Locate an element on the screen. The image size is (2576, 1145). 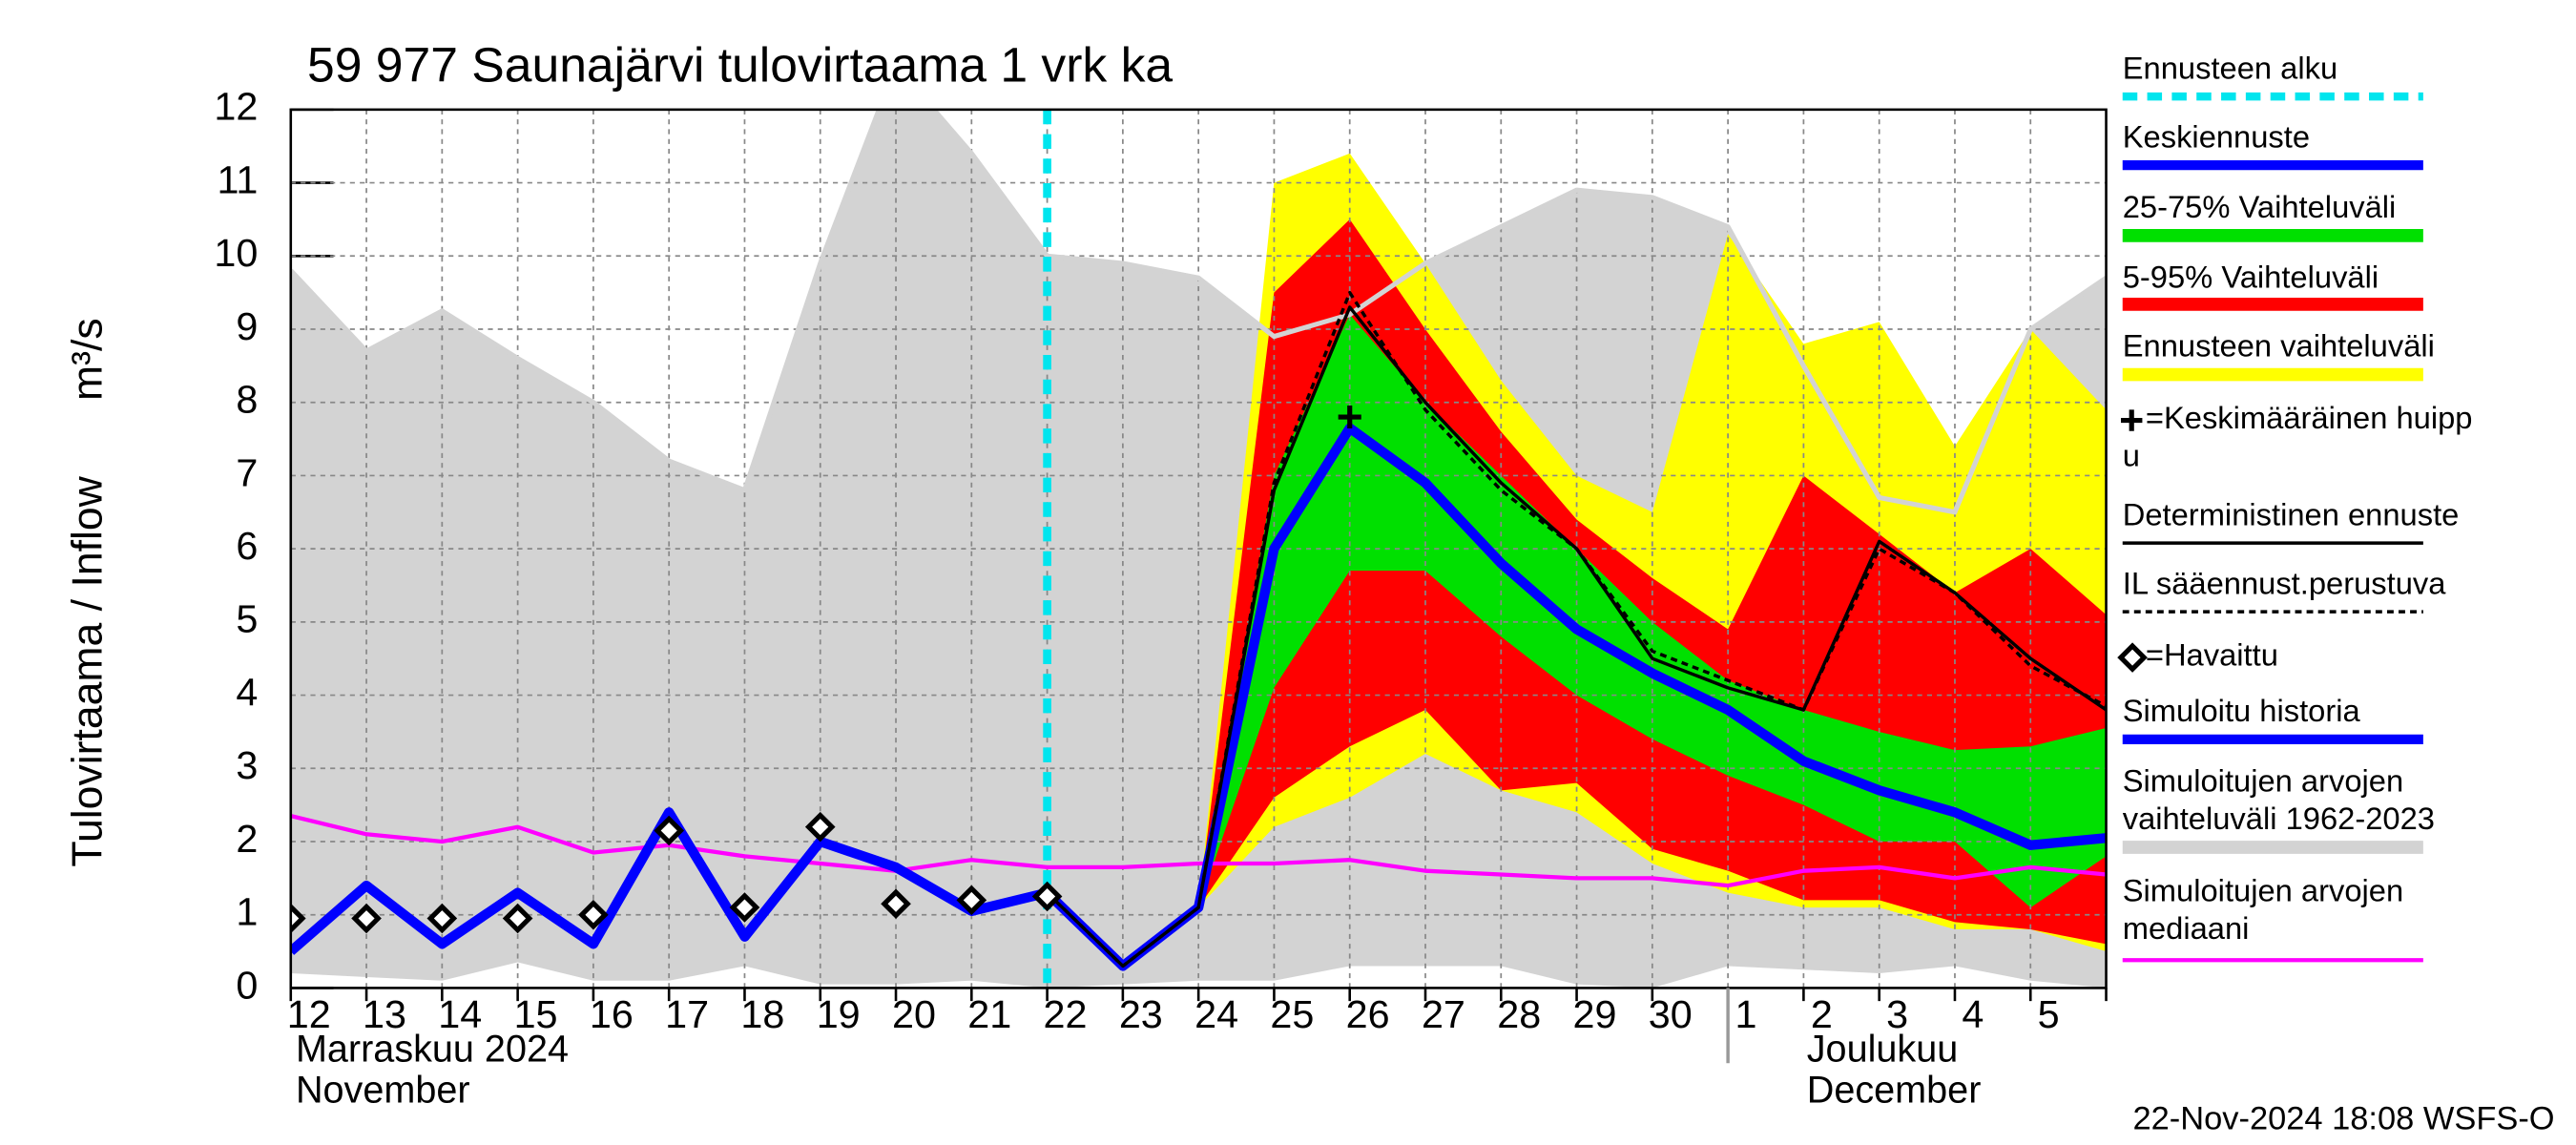
peak-marker is located at coordinates (1349, 418).